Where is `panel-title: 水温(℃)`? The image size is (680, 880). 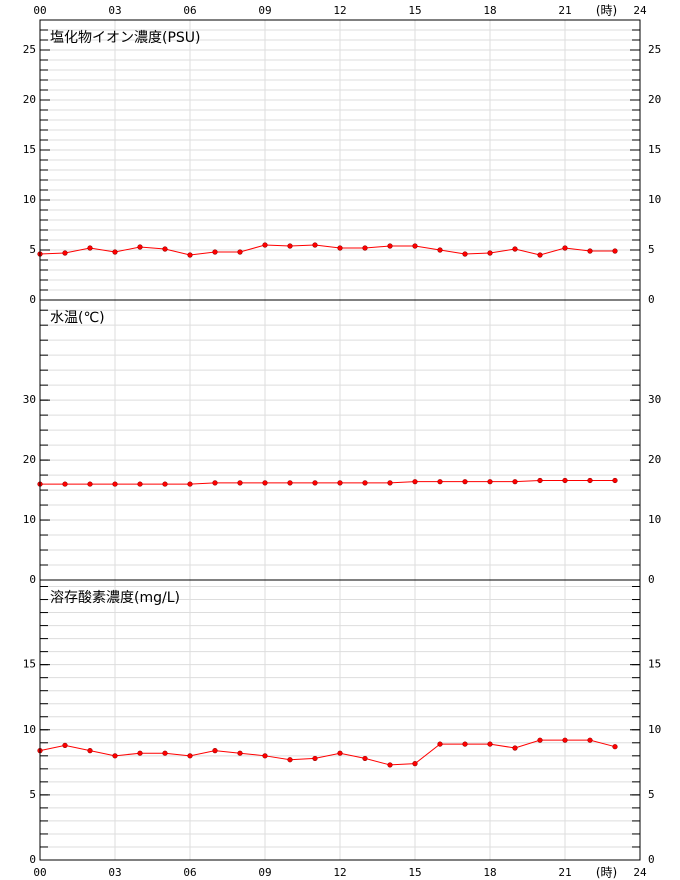
panel-title: 水温(℃) is located at coordinates (77, 318).